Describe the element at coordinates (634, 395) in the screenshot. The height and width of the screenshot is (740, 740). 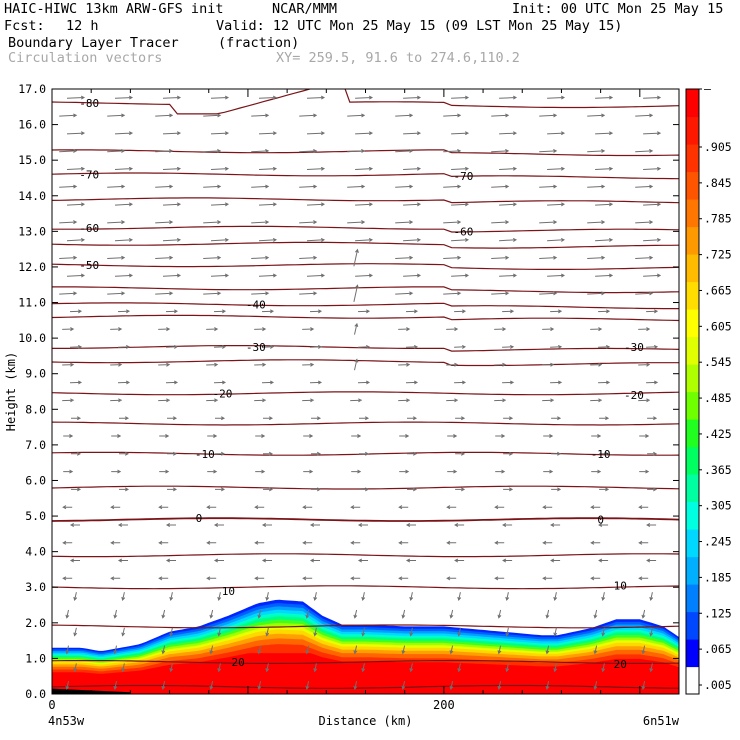
I see `contour-label: -20` at that location.